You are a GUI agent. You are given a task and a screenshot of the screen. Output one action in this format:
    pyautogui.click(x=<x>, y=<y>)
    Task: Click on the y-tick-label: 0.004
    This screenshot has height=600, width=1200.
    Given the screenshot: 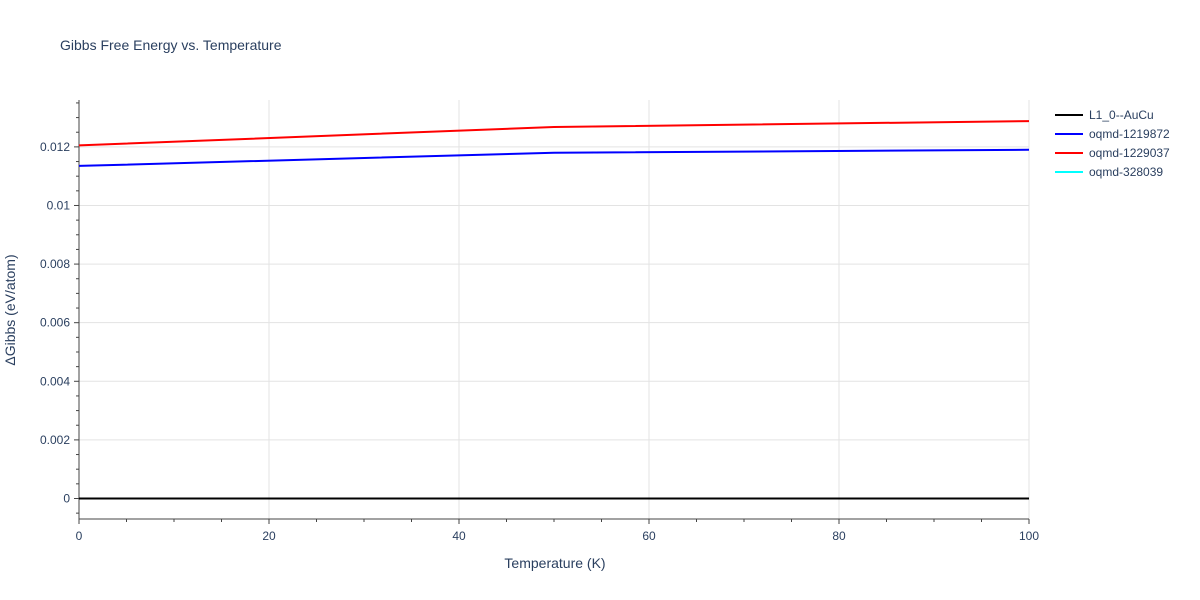 What is the action you would take?
    pyautogui.click(x=55, y=381)
    